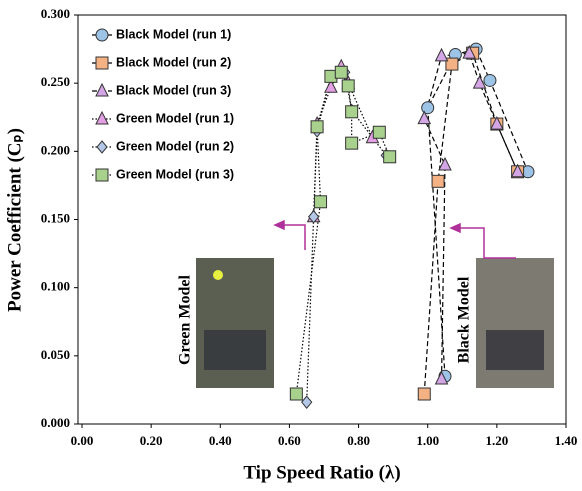 The image size is (582, 491). Describe the element at coordinates (173, 34) in the screenshot. I see `legend-label: Black Model (run 1)` at that location.